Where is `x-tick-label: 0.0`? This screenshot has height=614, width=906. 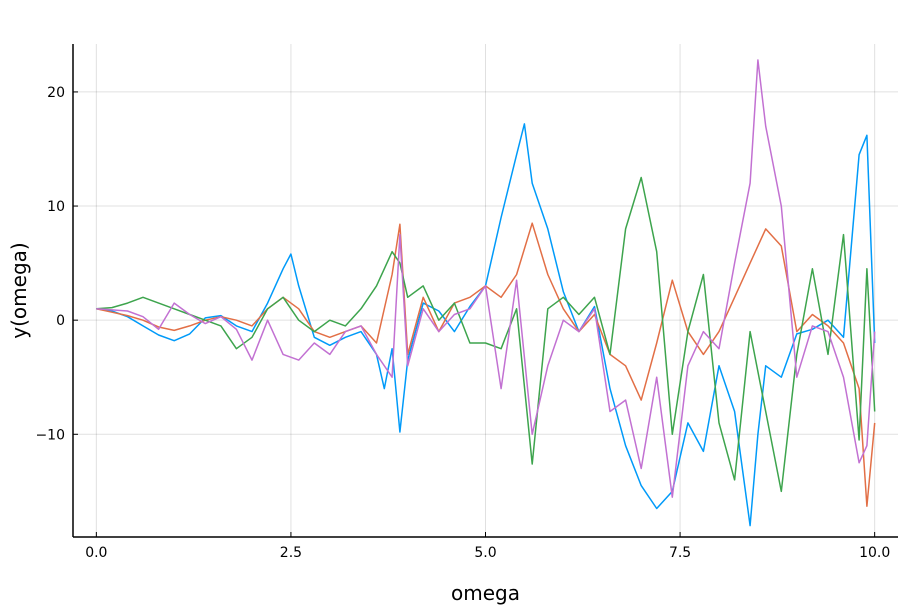
x-tick-label: 0.0 is located at coordinates (96, 553).